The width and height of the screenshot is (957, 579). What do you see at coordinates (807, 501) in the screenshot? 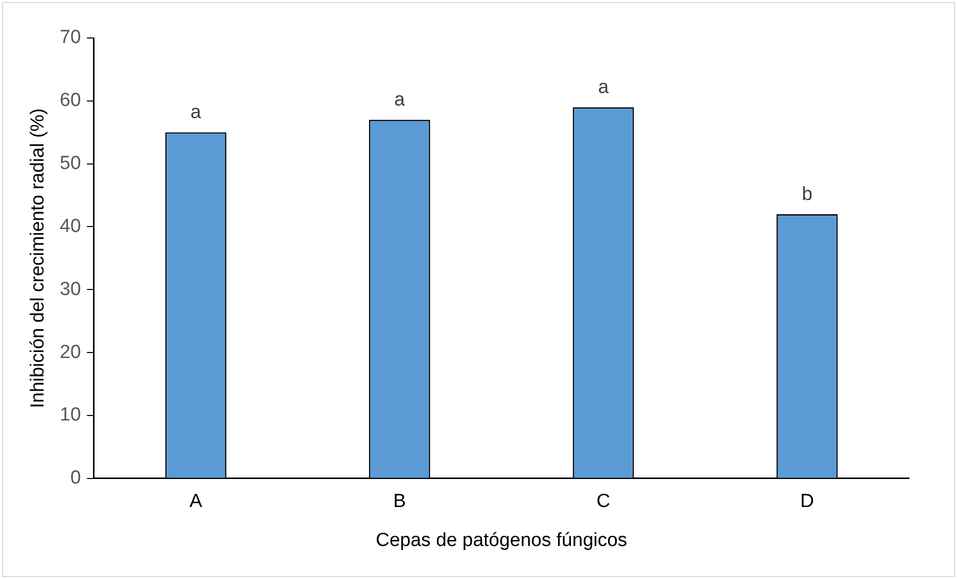
I see `x-tick-label: D` at bounding box center [807, 501].